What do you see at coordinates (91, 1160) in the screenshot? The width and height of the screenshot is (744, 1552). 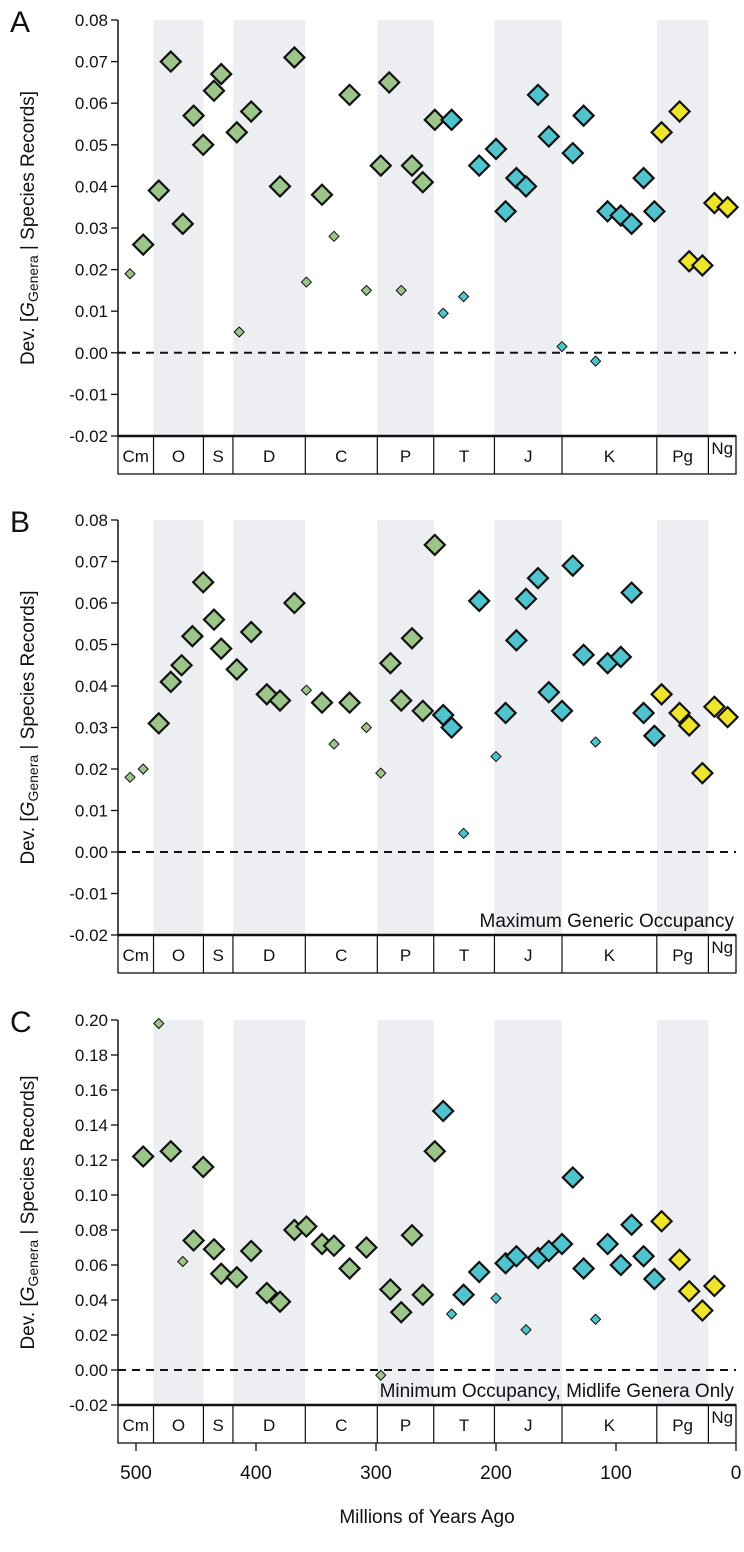 I see `y-tick-label: 0.12` at bounding box center [91, 1160].